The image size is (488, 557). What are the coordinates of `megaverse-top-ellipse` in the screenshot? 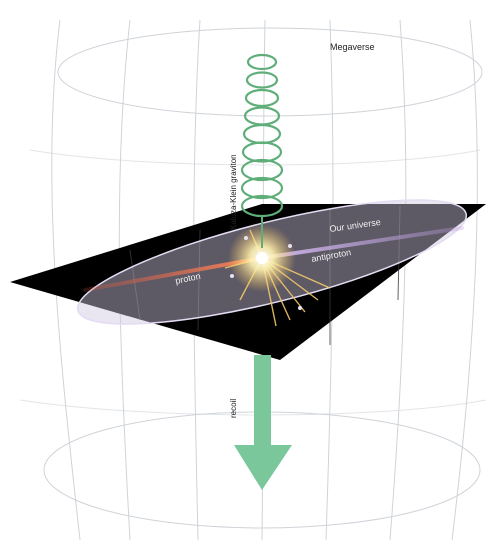 It's located at (270, 72).